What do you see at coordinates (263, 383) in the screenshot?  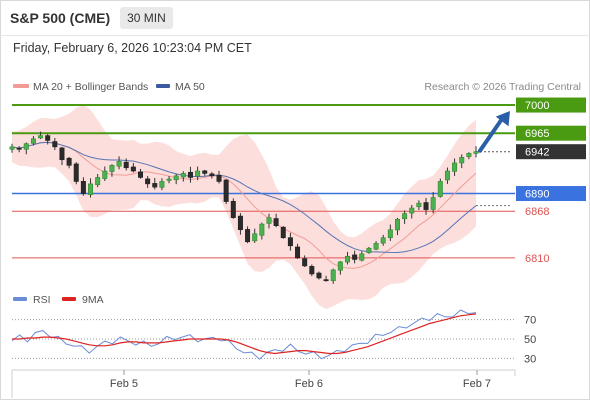 I see `time-axis: Feb 5 Feb 6 Feb 7` at bounding box center [263, 383].